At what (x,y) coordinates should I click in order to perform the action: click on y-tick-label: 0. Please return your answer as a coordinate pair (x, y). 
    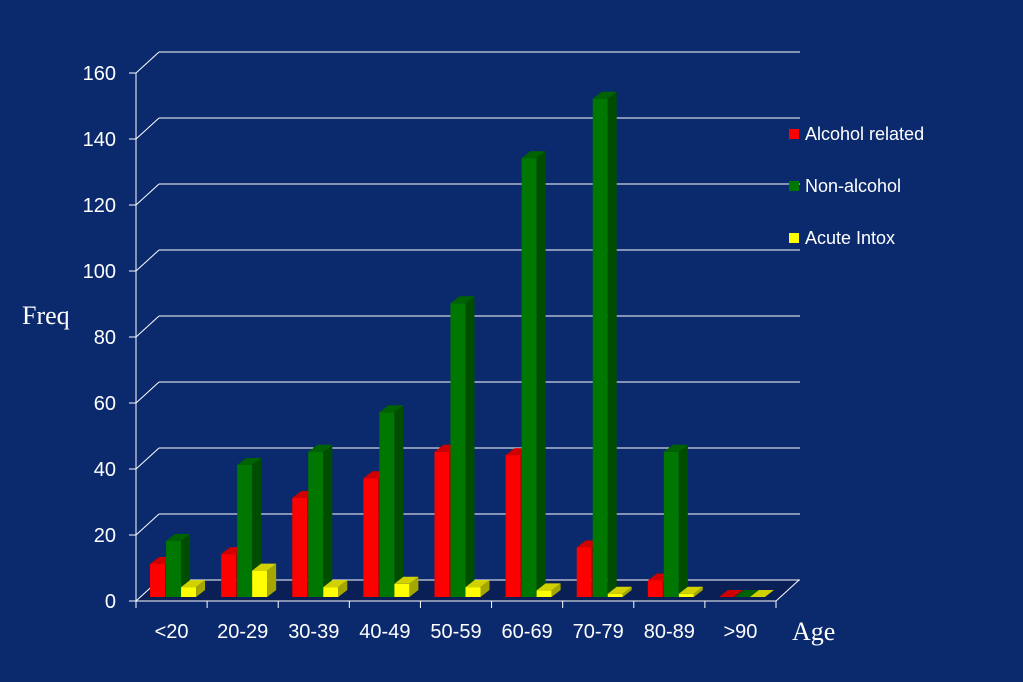
    Looking at the image, I should click on (110, 602).